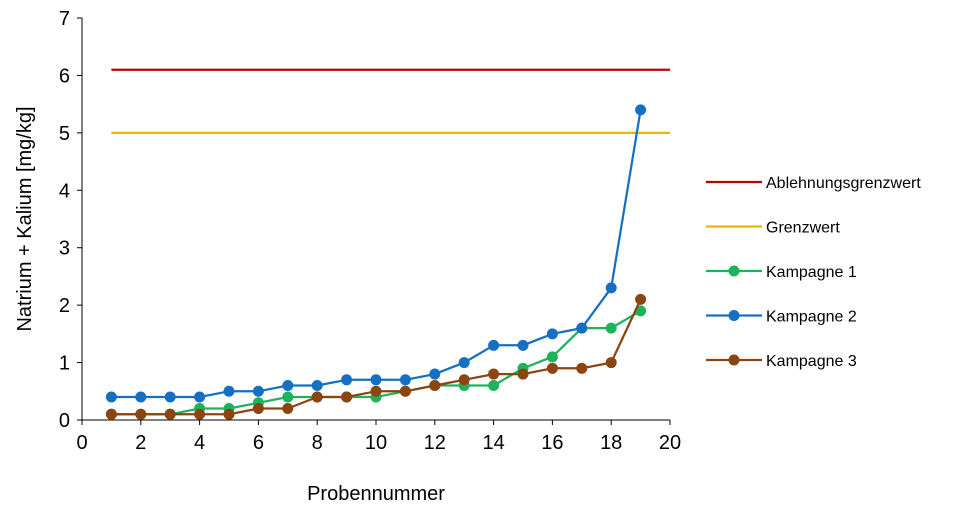 The height and width of the screenshot is (506, 958). I want to click on x-tick-label: 0, so click(81, 443).